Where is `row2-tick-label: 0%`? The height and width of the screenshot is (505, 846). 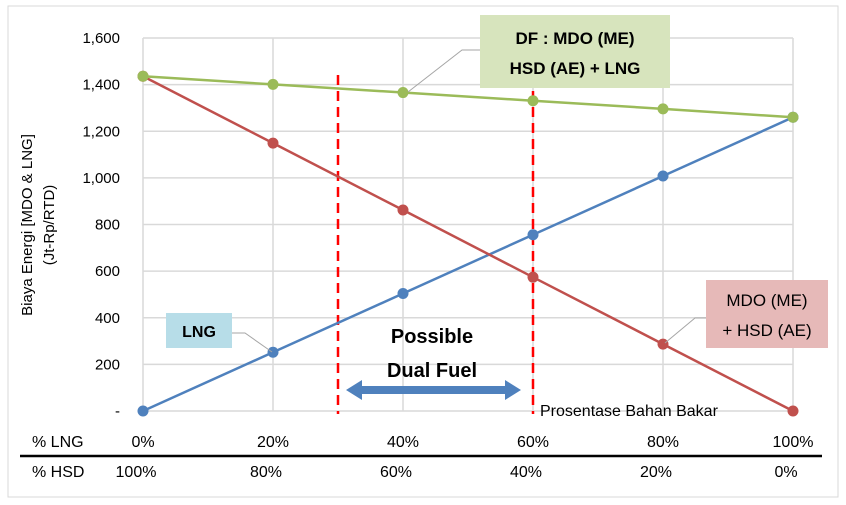 row2-tick-label: 0% is located at coordinates (785, 472).